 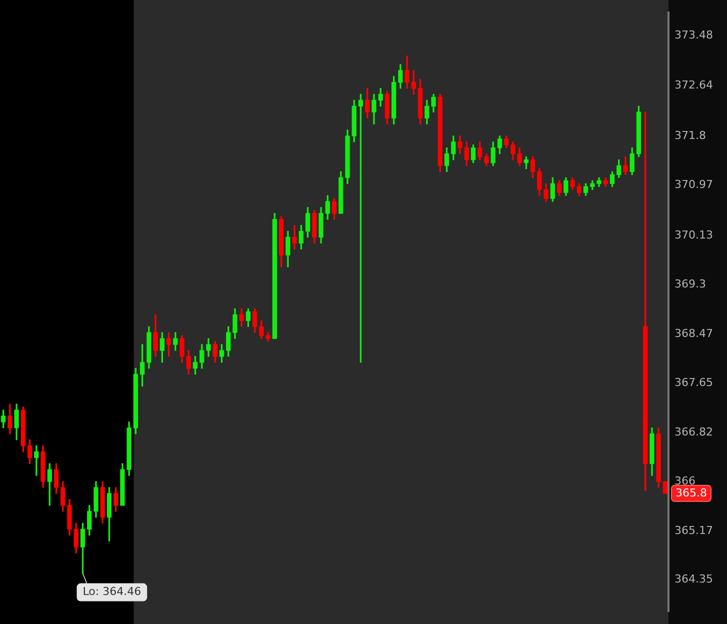 I want to click on y-tick-label: 364.35, so click(x=694, y=579).